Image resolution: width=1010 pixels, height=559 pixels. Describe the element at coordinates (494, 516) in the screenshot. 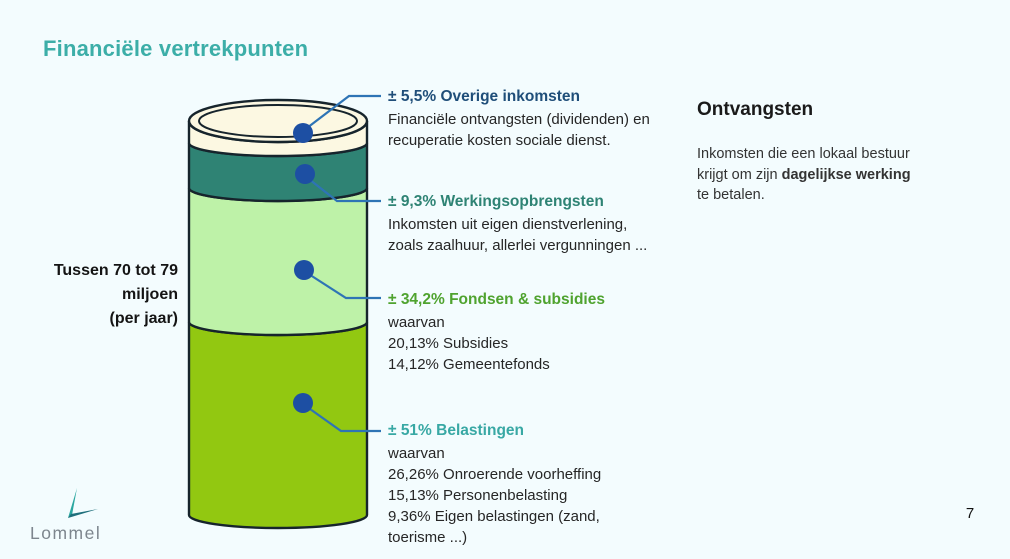

I see `callout-description-line: 9,36% Eigen belastingen (zand,` at that location.